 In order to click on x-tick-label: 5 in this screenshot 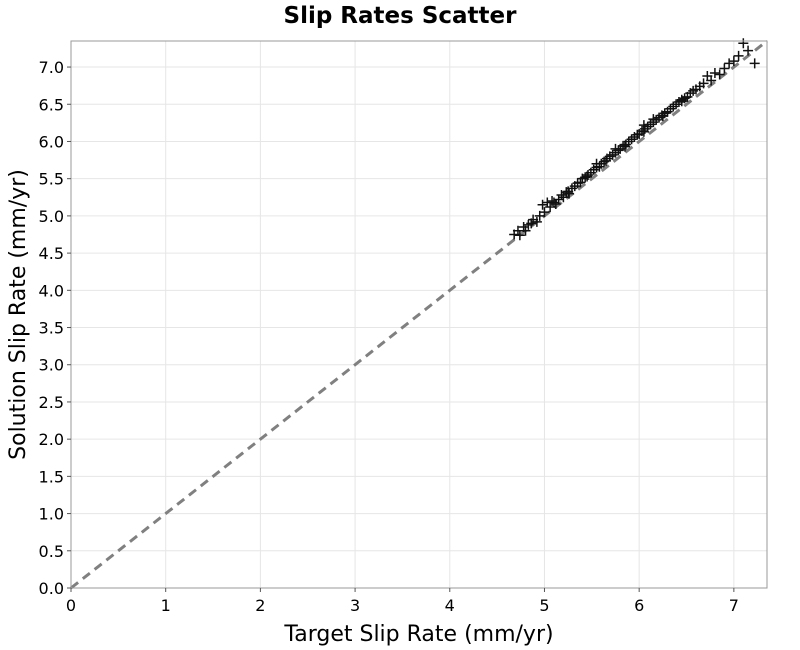, I will do `click(544, 605)`.